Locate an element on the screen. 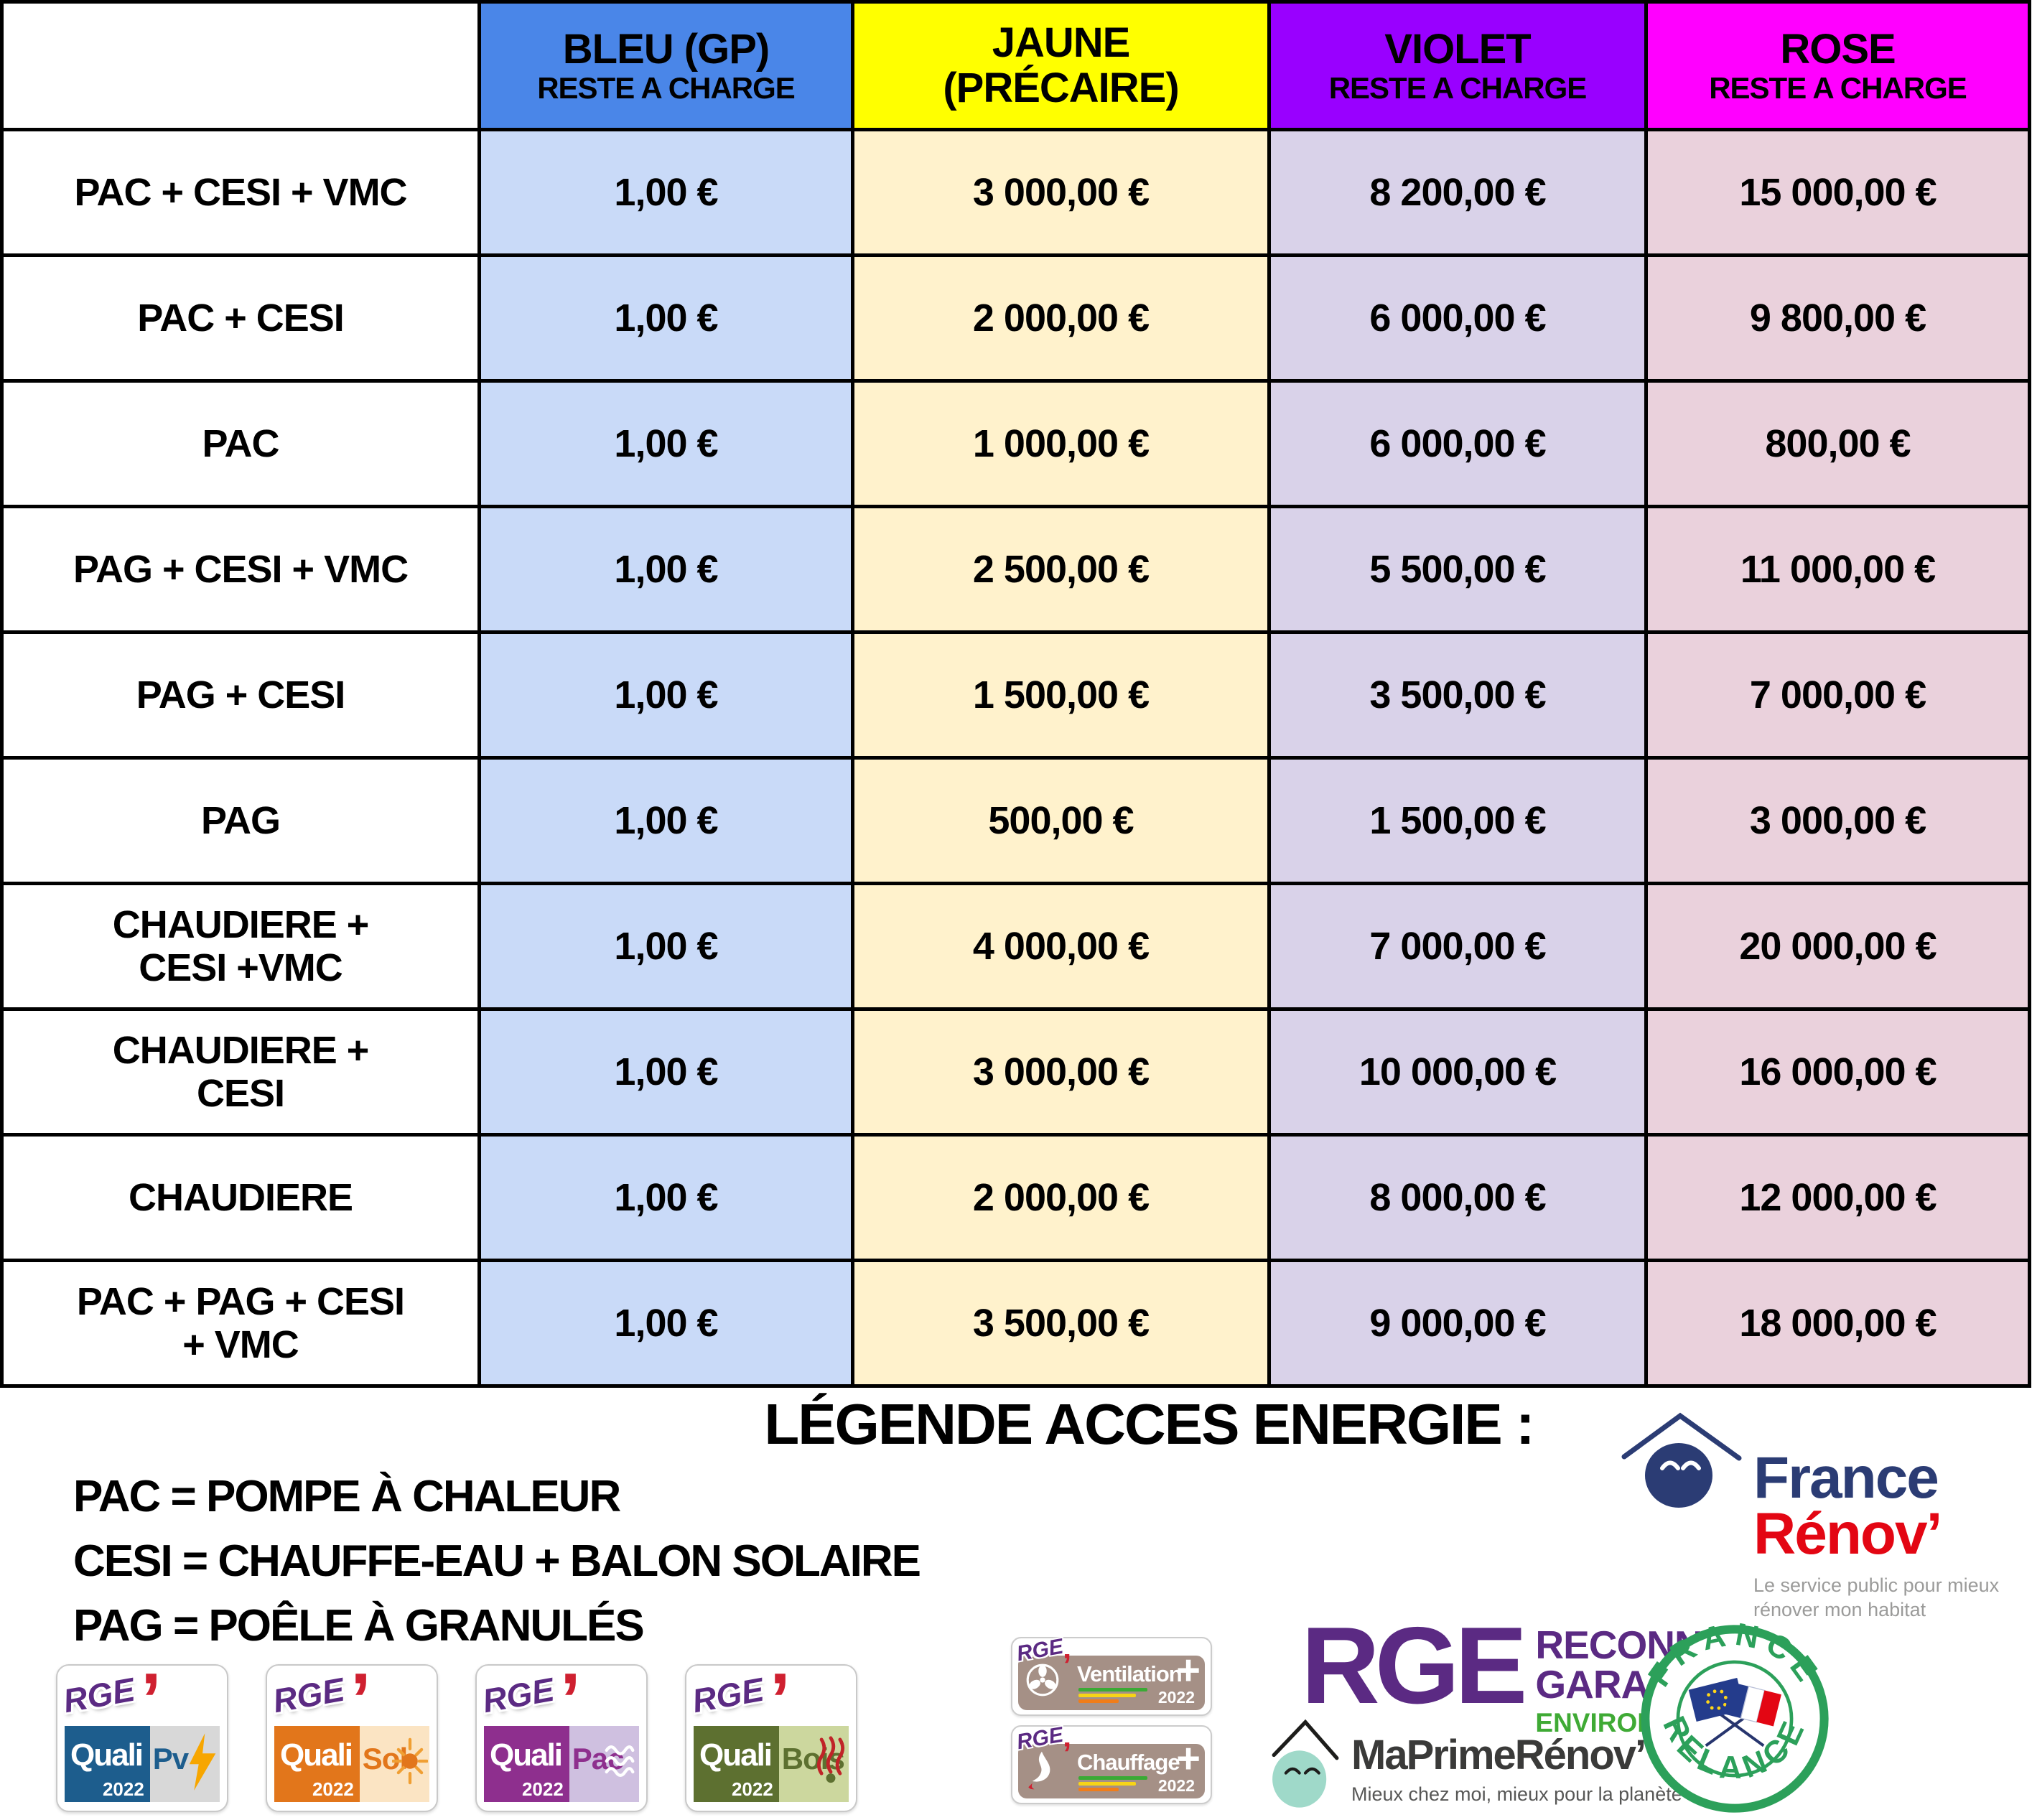 This screenshot has height=1820, width=2032. rge-plus-badges: RGE’ Ventilation +2022 RGE’ Chauffage +2022 is located at coordinates (1111, 1724).